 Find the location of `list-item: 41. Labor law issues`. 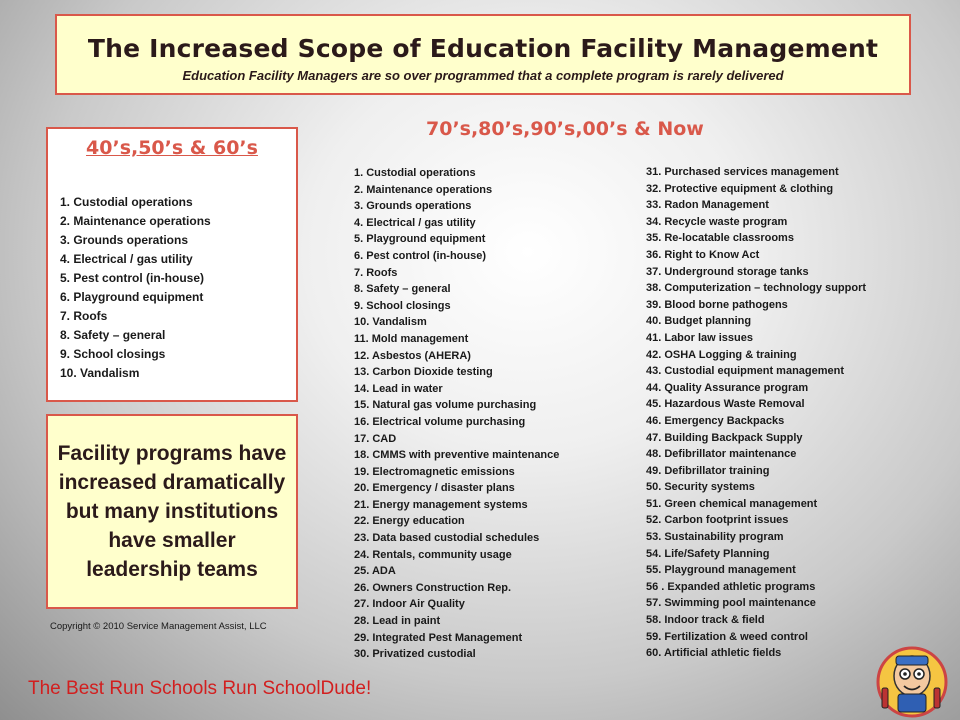

list-item: 41. Labor law issues is located at coordinates (699, 337).